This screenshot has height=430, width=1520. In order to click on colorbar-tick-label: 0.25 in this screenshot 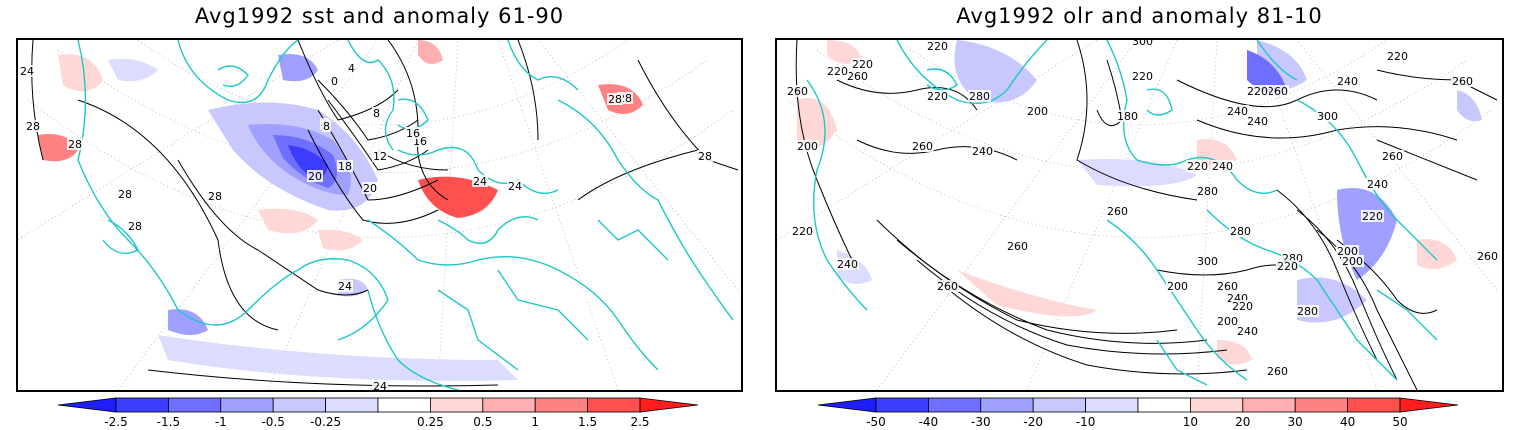, I will do `click(430, 422)`.